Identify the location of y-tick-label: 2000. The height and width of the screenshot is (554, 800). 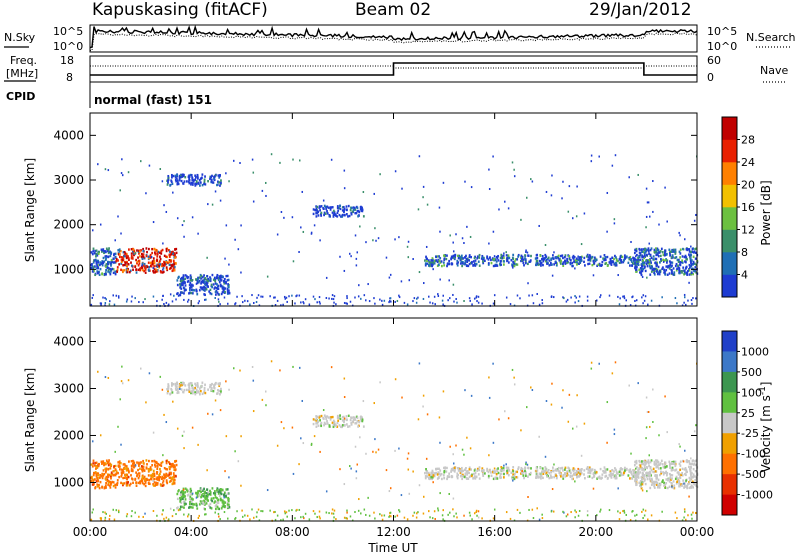
(68, 225).